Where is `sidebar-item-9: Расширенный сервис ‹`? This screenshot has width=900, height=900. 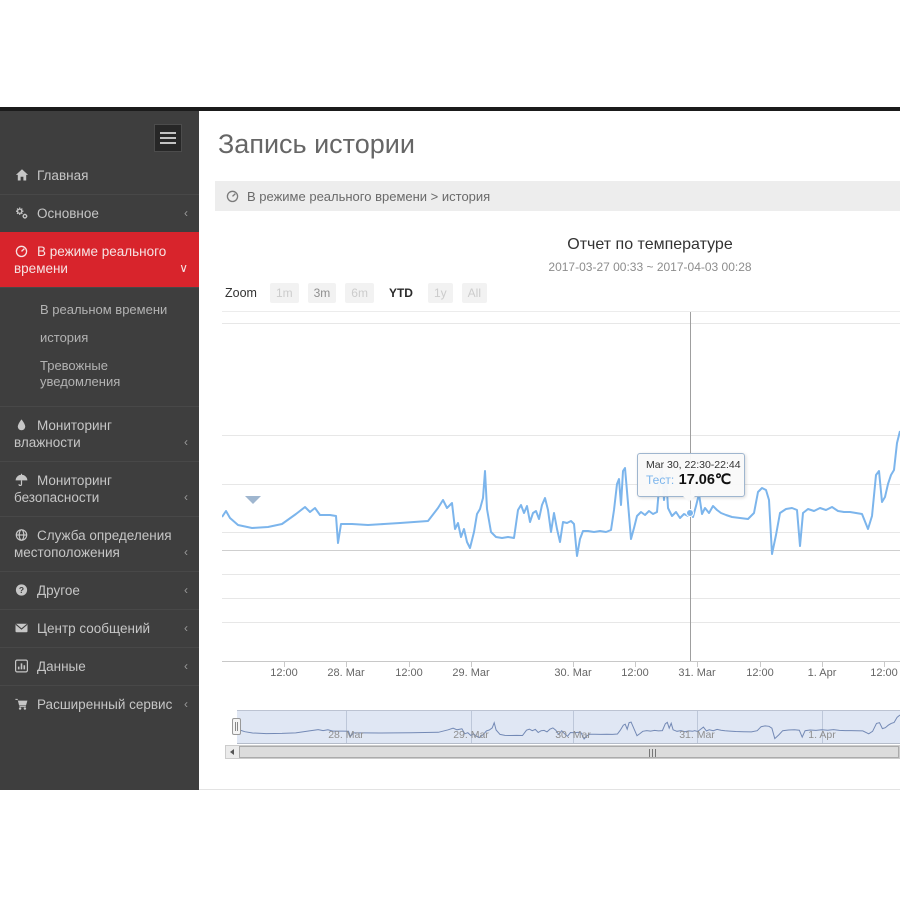
sidebar-item-9: Расширенный сервис ‹ is located at coordinates (99, 704).